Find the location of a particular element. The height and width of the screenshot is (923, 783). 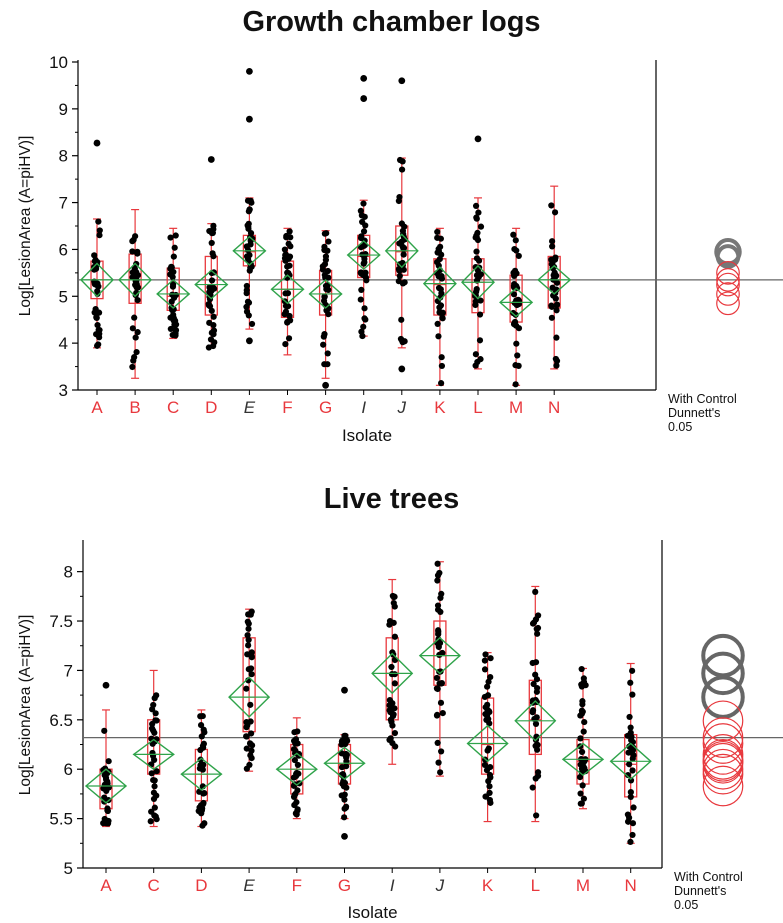

x-tick-label: B is located at coordinates (134, 407).